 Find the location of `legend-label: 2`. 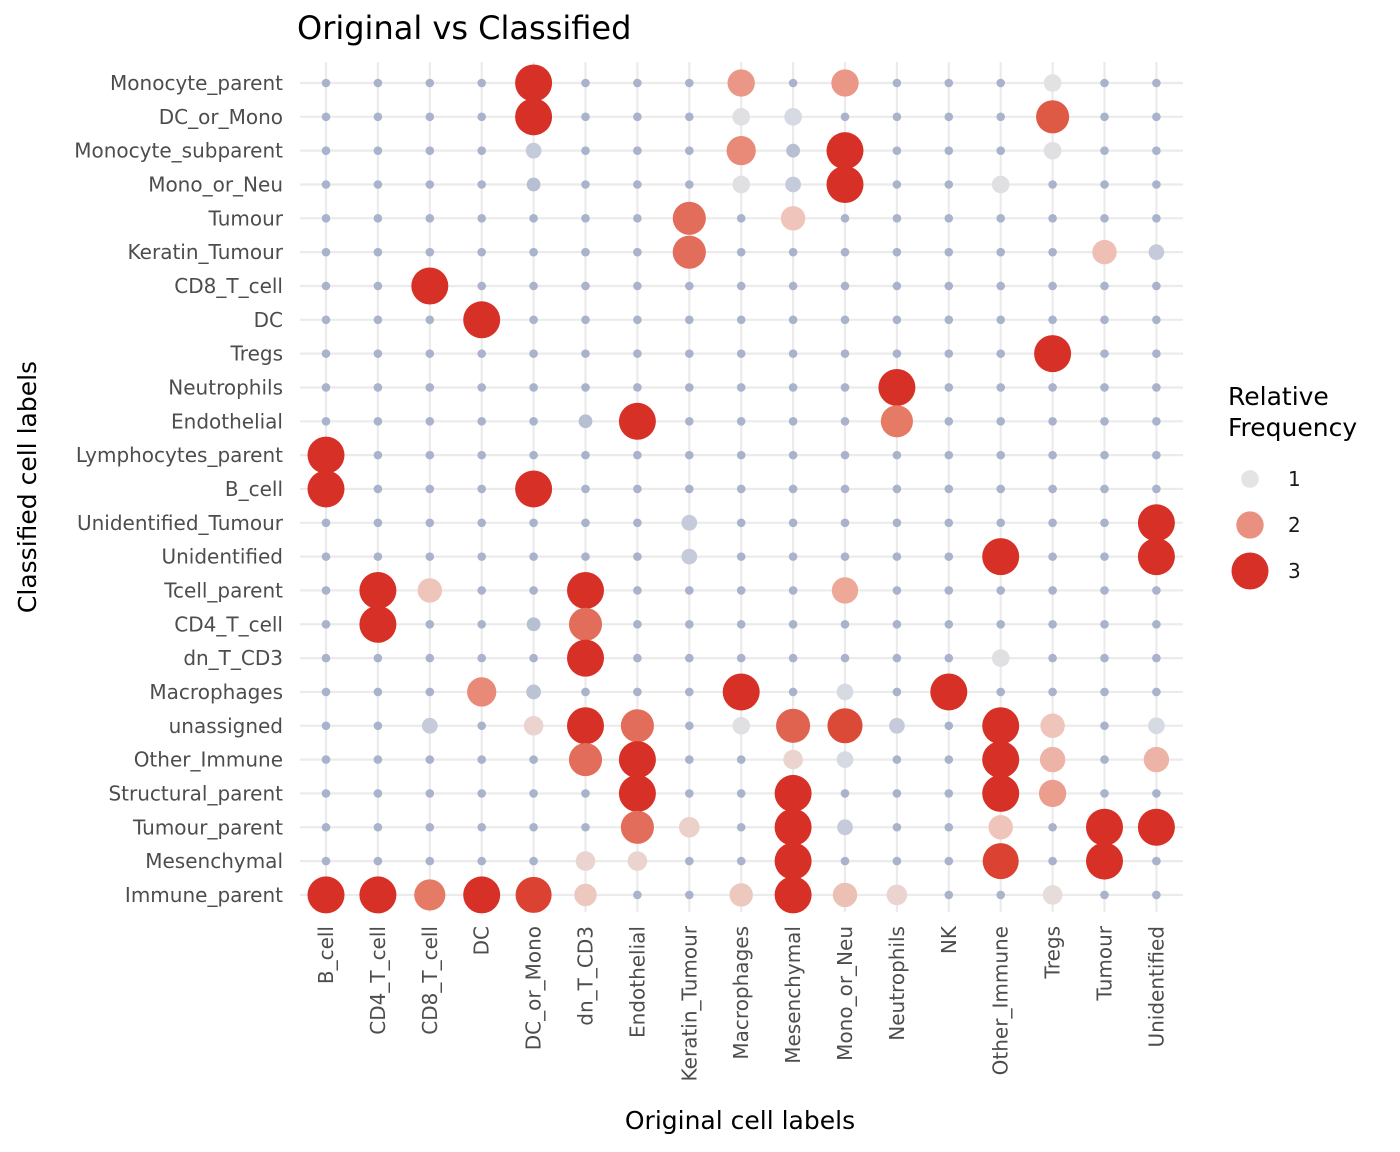

legend-label: 2 is located at coordinates (1294, 525).